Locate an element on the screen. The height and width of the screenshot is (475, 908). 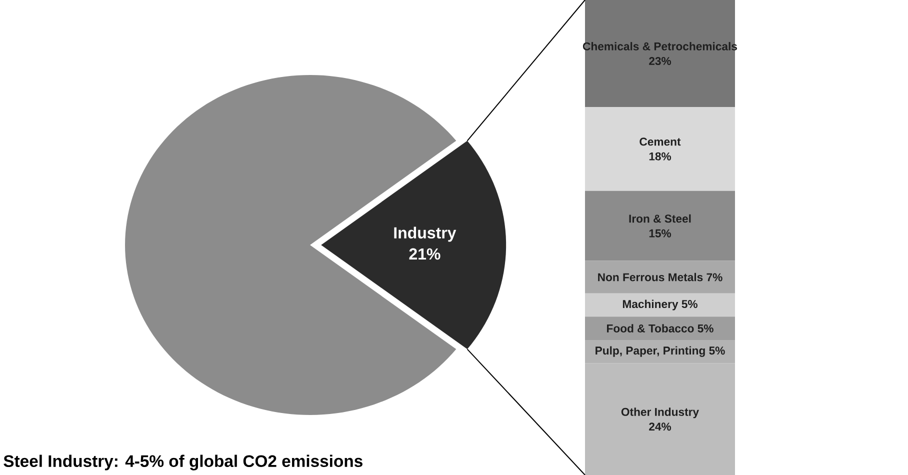
series-label: Pulp, Paper, Printing is located at coordinates (650, 351).